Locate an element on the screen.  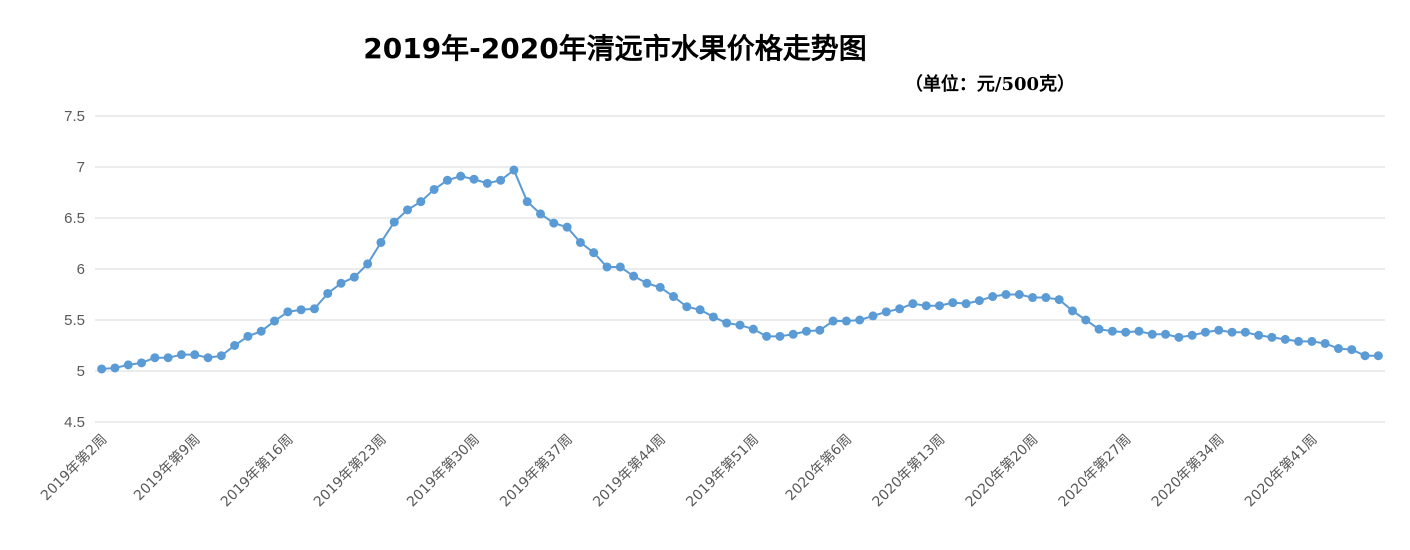
y-tick-label: 6.5 is located at coordinates (74, 218).